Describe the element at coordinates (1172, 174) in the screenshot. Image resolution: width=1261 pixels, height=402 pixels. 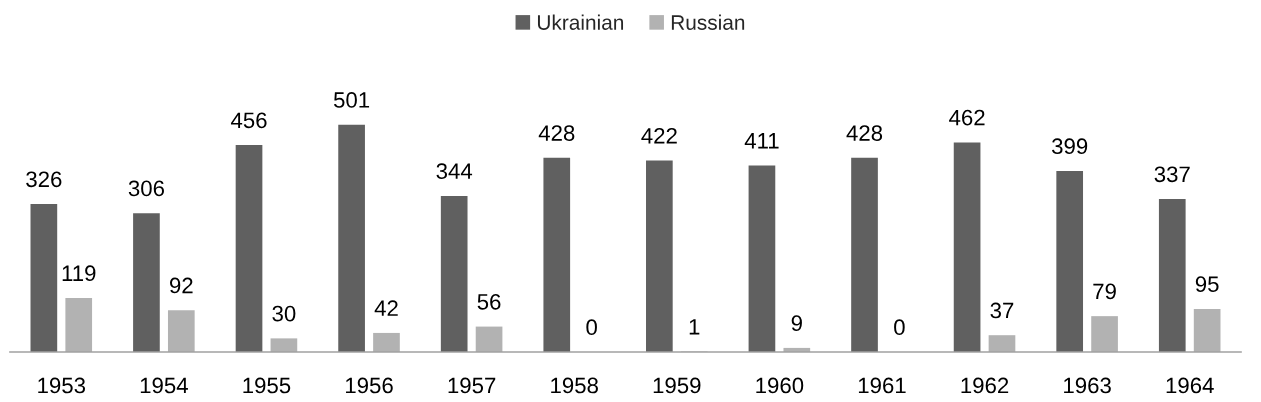
I see `data-label: 337` at that location.